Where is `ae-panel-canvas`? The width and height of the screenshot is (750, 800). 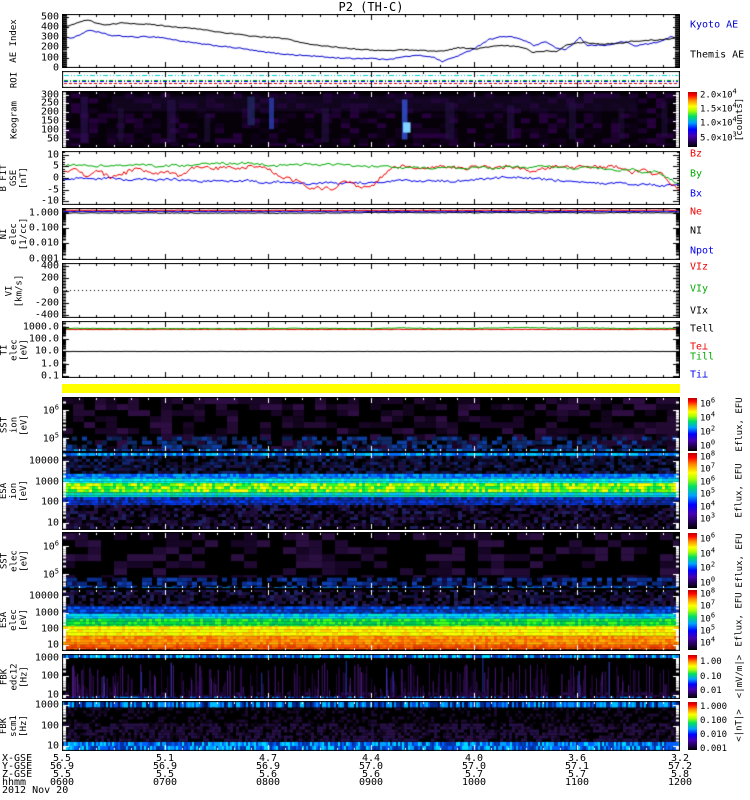 ae-panel-canvas is located at coordinates (371, 41).